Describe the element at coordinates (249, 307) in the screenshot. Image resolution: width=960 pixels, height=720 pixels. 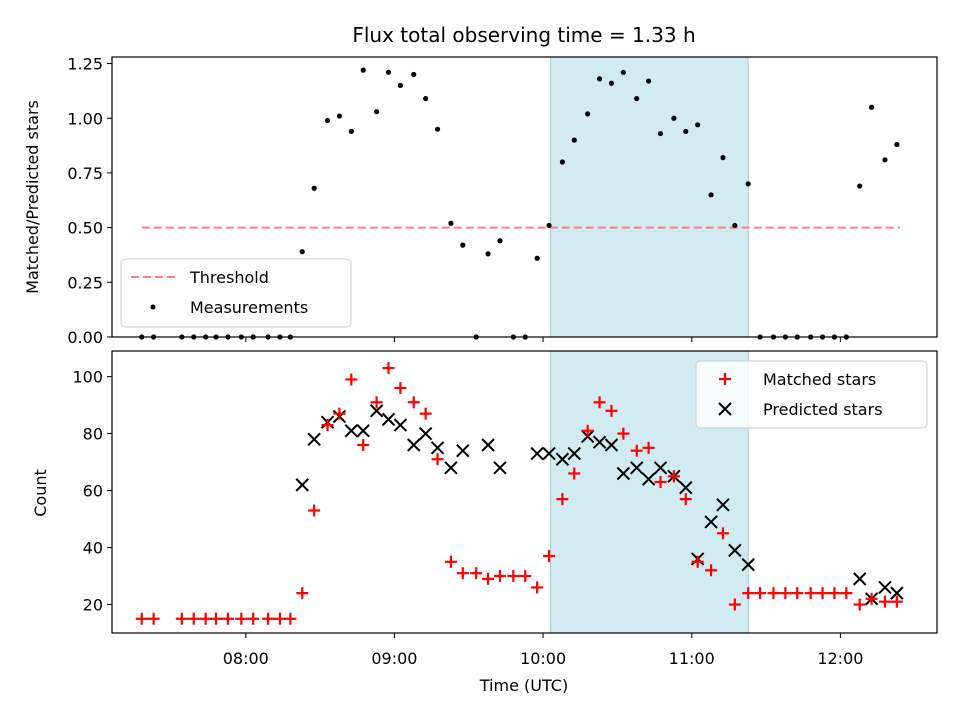
I see `measurements-legend-label: Measurements` at that location.